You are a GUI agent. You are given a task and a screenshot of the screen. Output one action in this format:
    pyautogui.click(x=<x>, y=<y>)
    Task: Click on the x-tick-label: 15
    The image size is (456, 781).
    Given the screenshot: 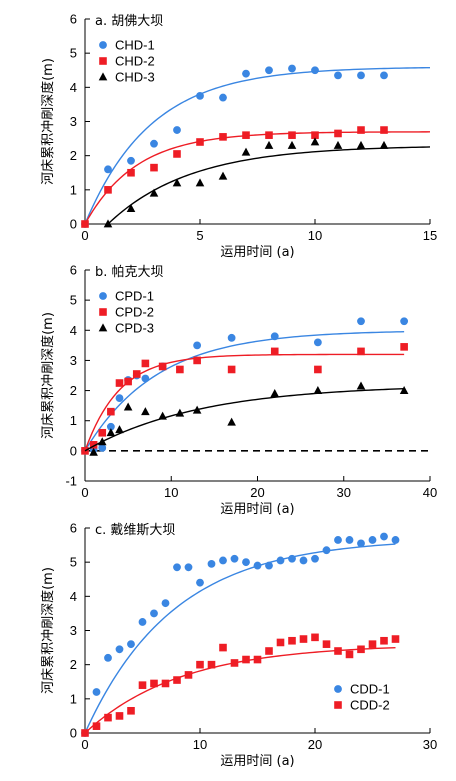 What is the action you would take?
    pyautogui.click(x=430, y=235)
    